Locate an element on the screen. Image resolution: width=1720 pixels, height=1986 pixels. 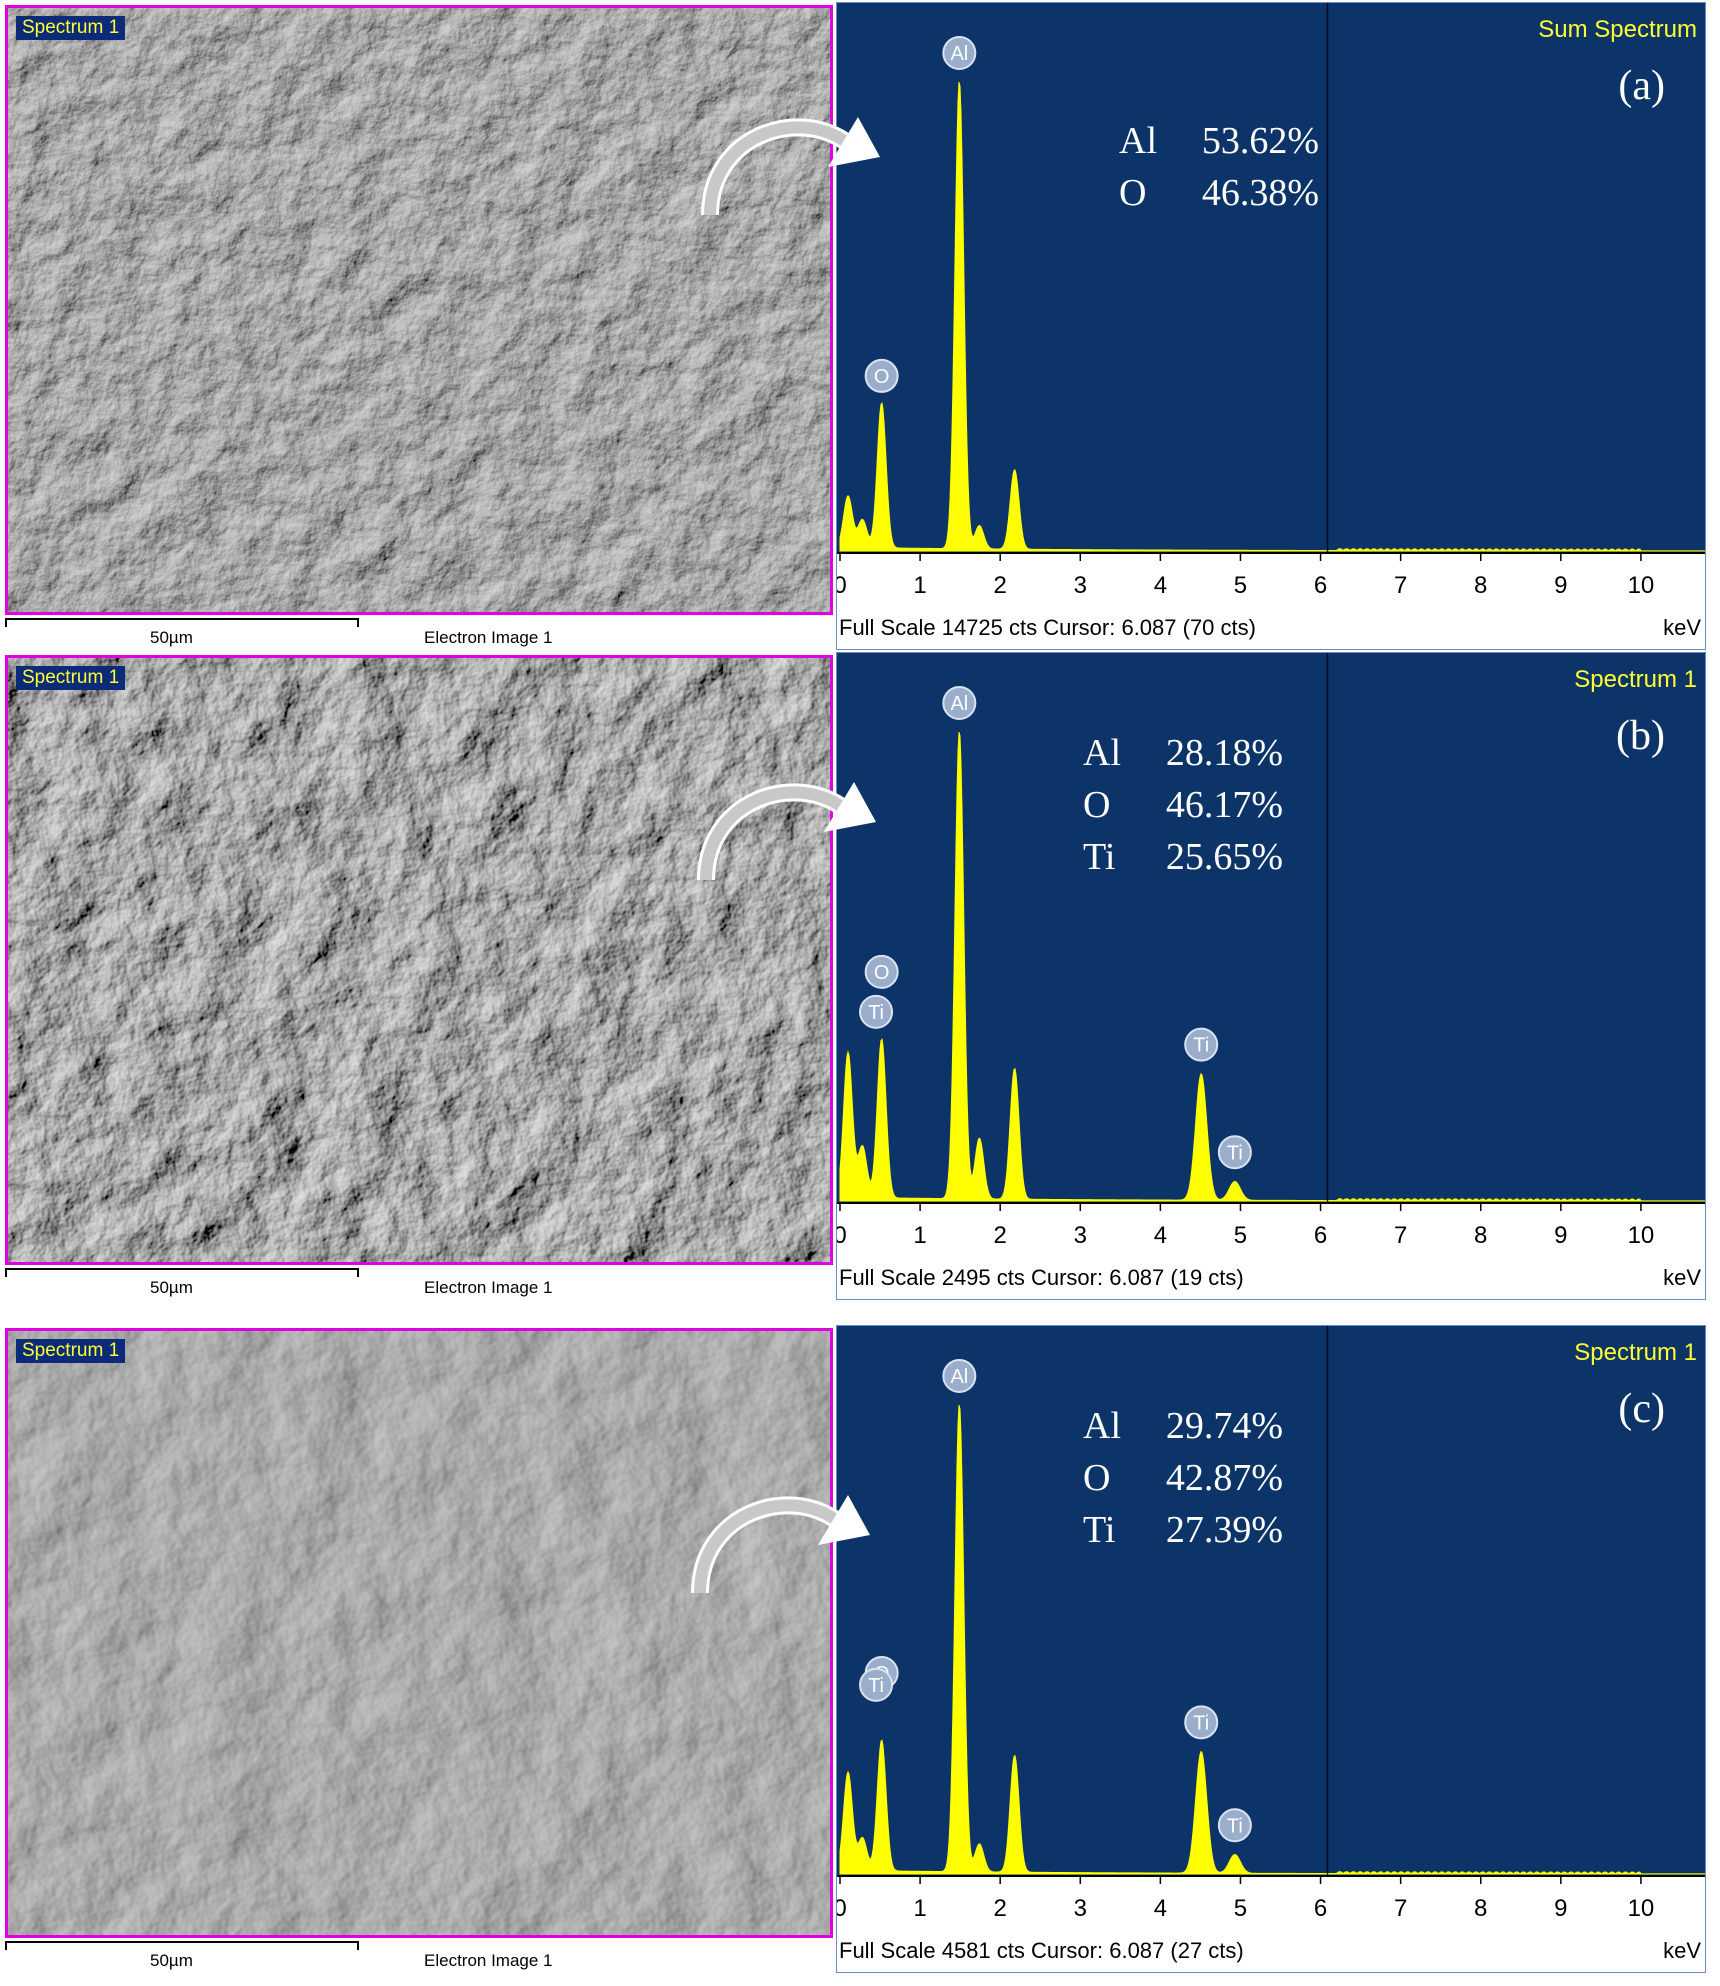
composition-value: 25.65% is located at coordinates (1224, 857).